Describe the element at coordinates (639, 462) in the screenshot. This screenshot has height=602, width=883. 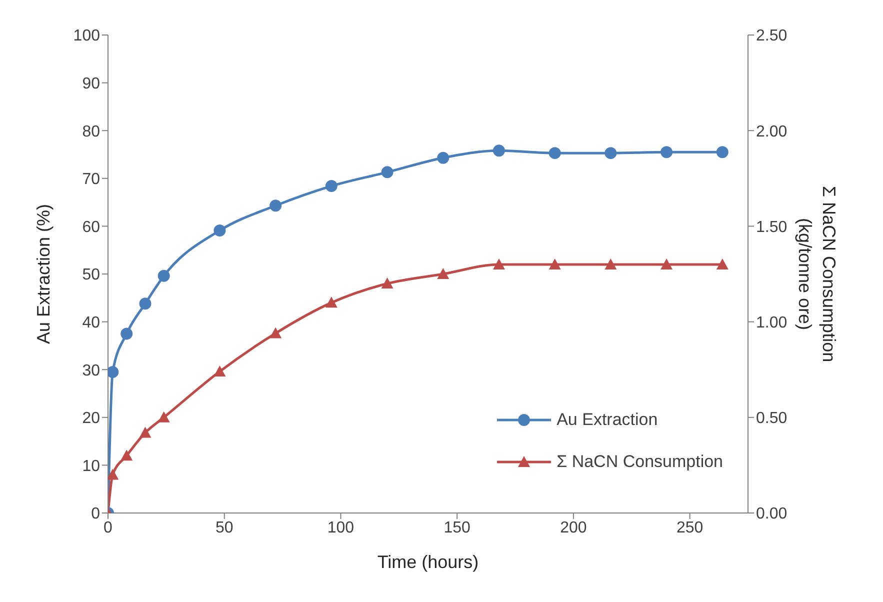
I see `legend-label: Σ NaCN Consumption` at that location.